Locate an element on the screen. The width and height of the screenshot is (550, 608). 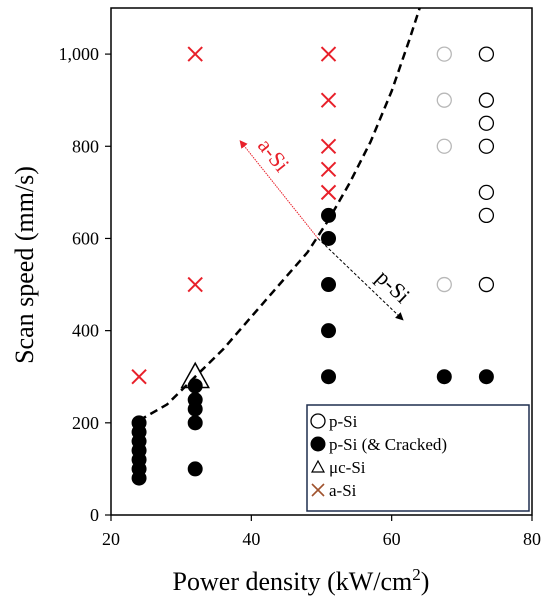
x-tick-label: 20 is located at coordinates (111, 539).